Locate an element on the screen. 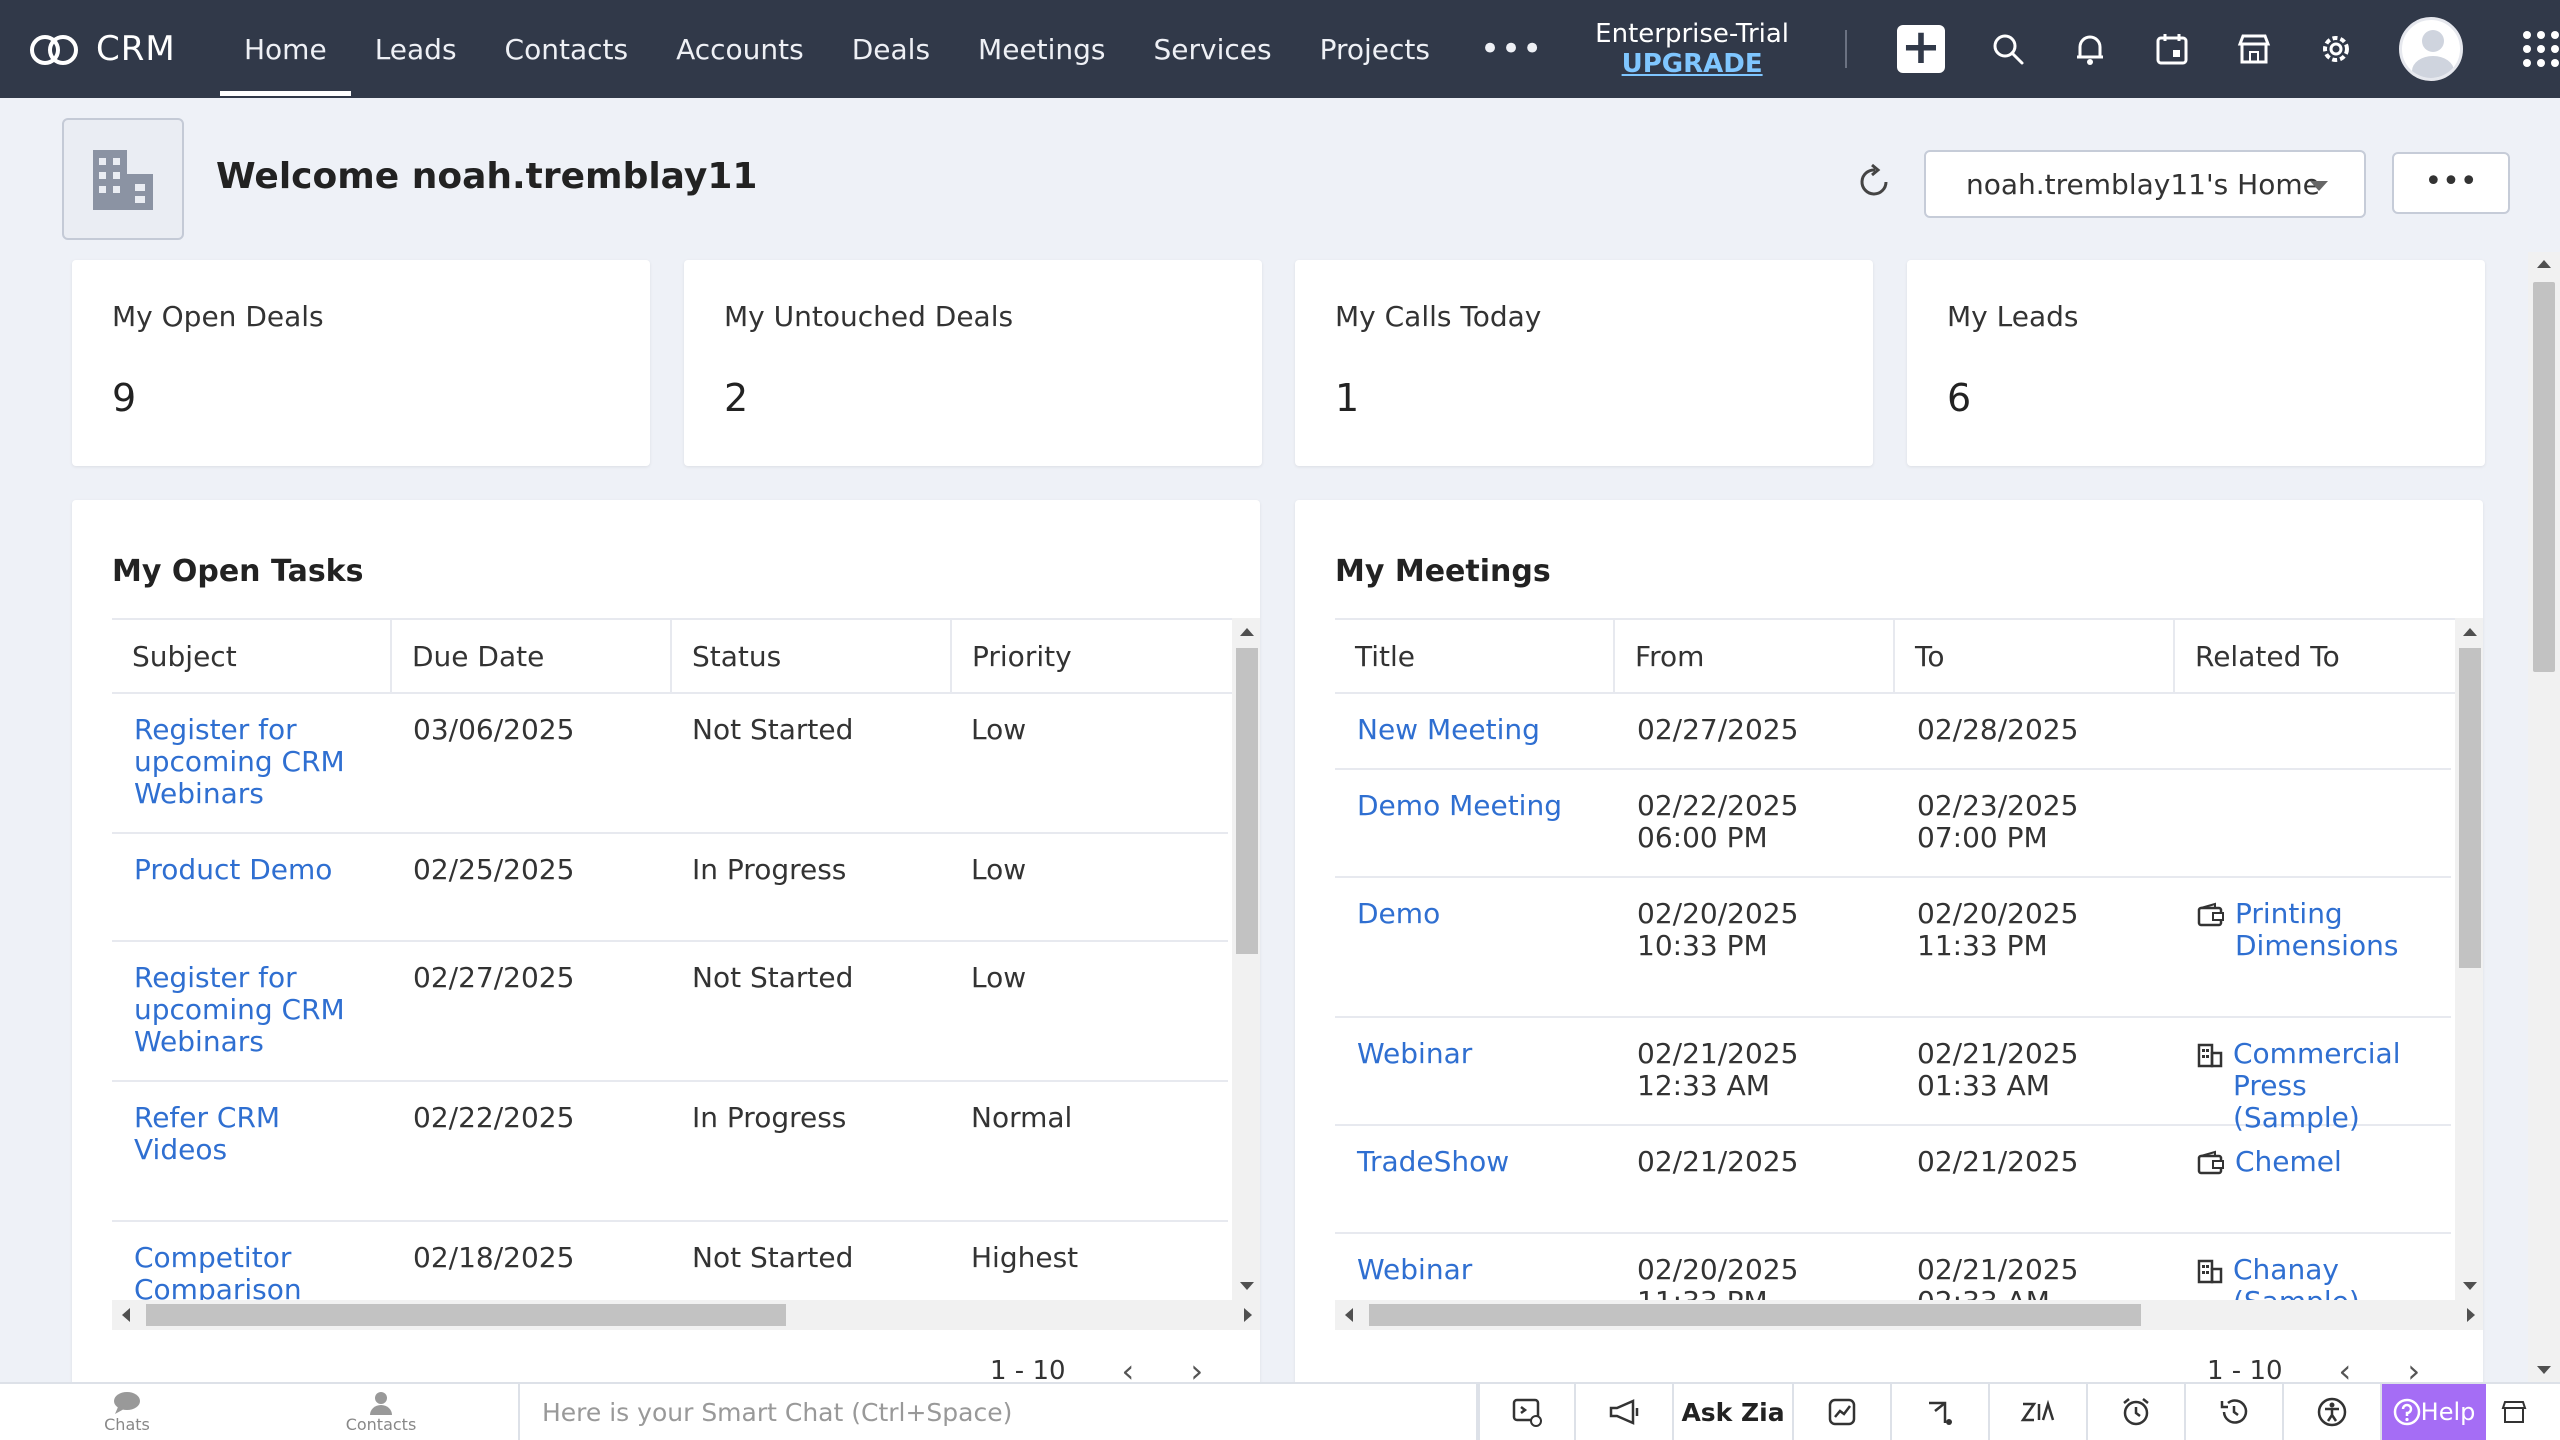 Image resolution: width=2560 pixels, height=1440 pixels. meeting-title-link: Demo Meeting is located at coordinates (1459, 805).